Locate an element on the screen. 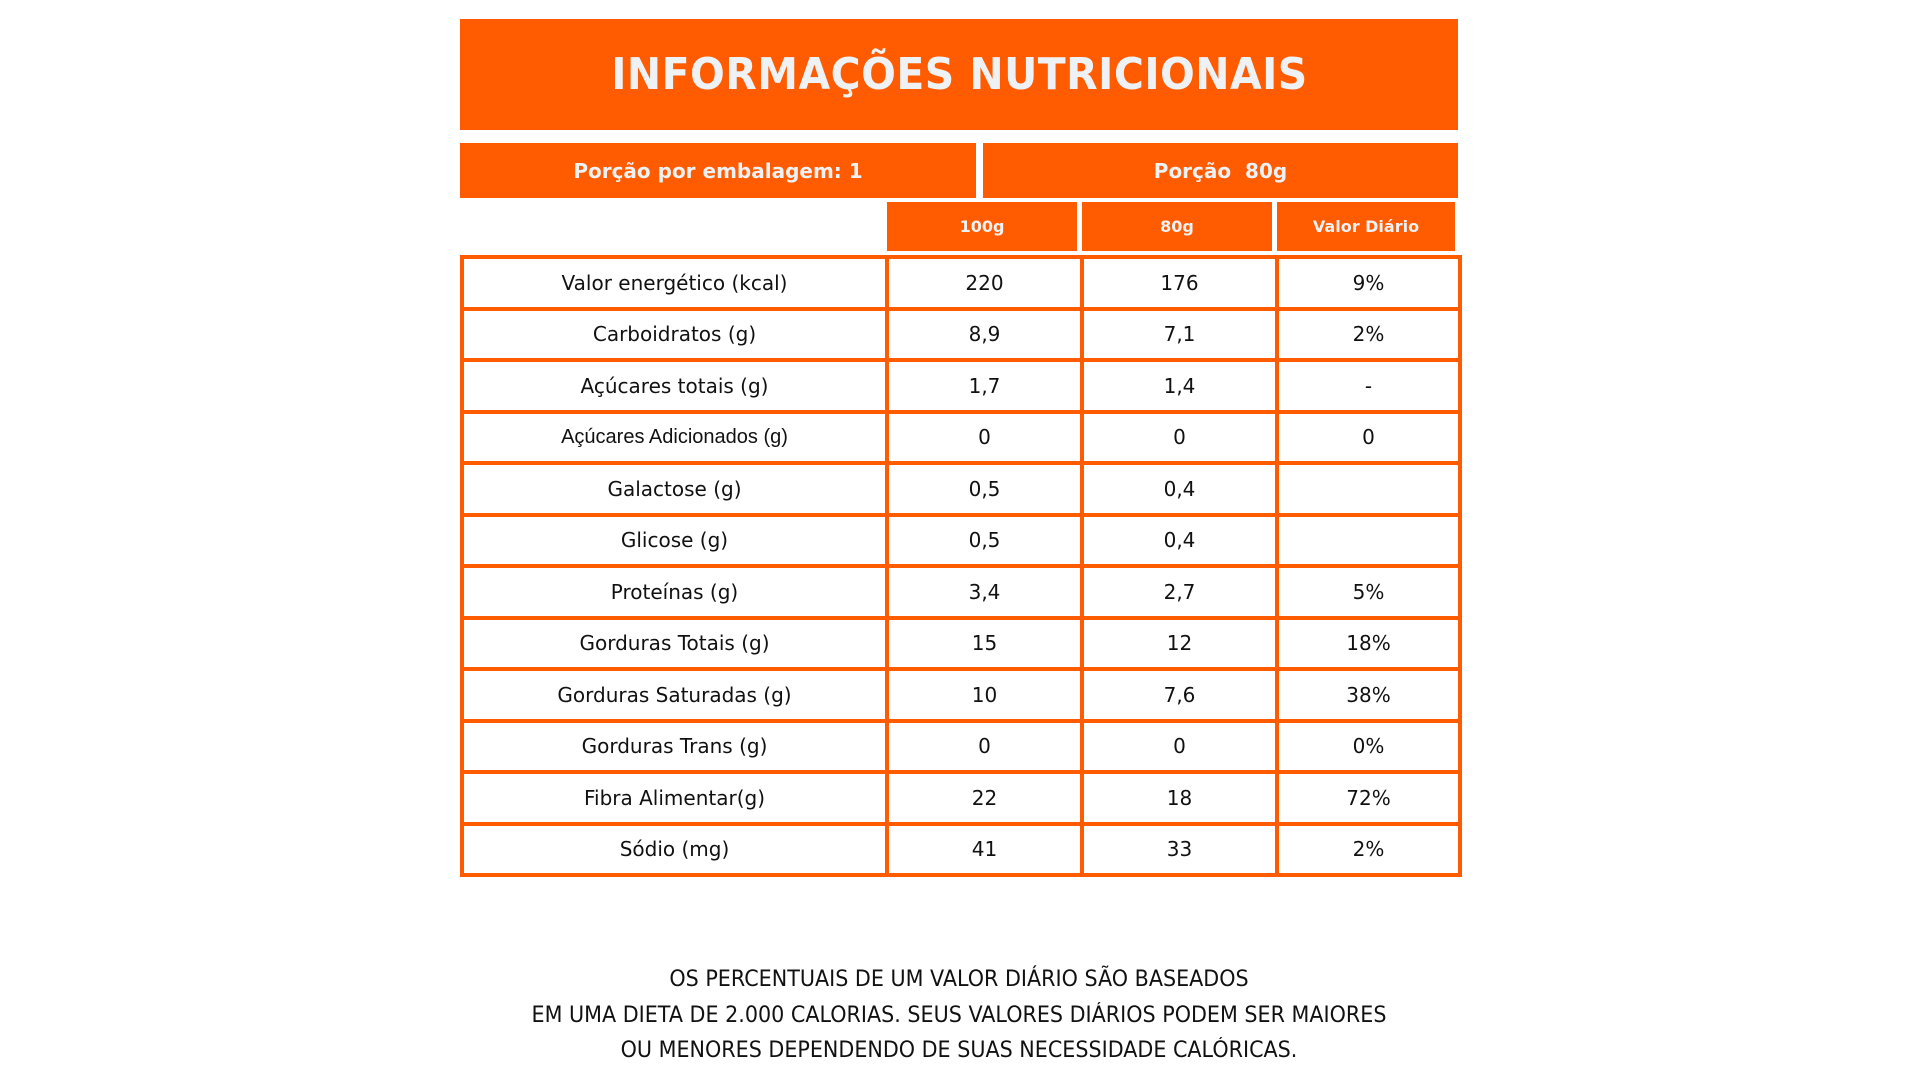  value-daily: 9% is located at coordinates (1368, 283).